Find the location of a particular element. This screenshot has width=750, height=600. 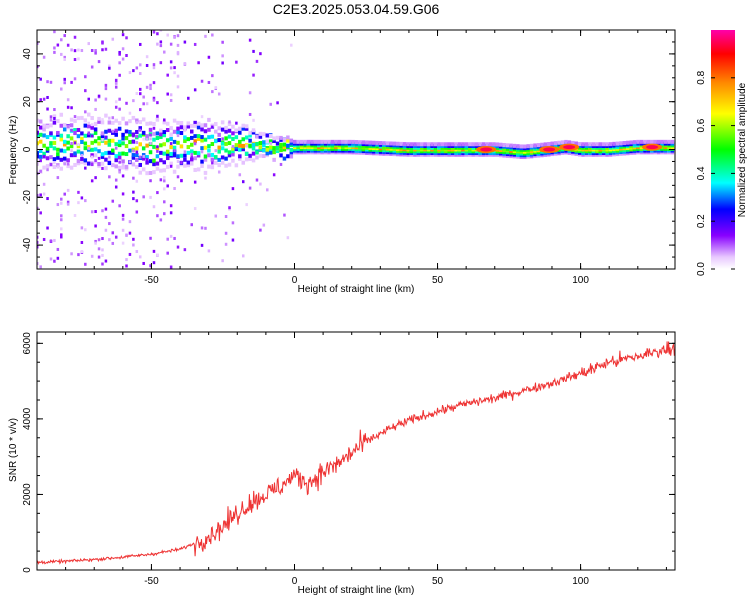

figure-title: C2E3.2025.053.04.59.G06 is located at coordinates (356, 9).